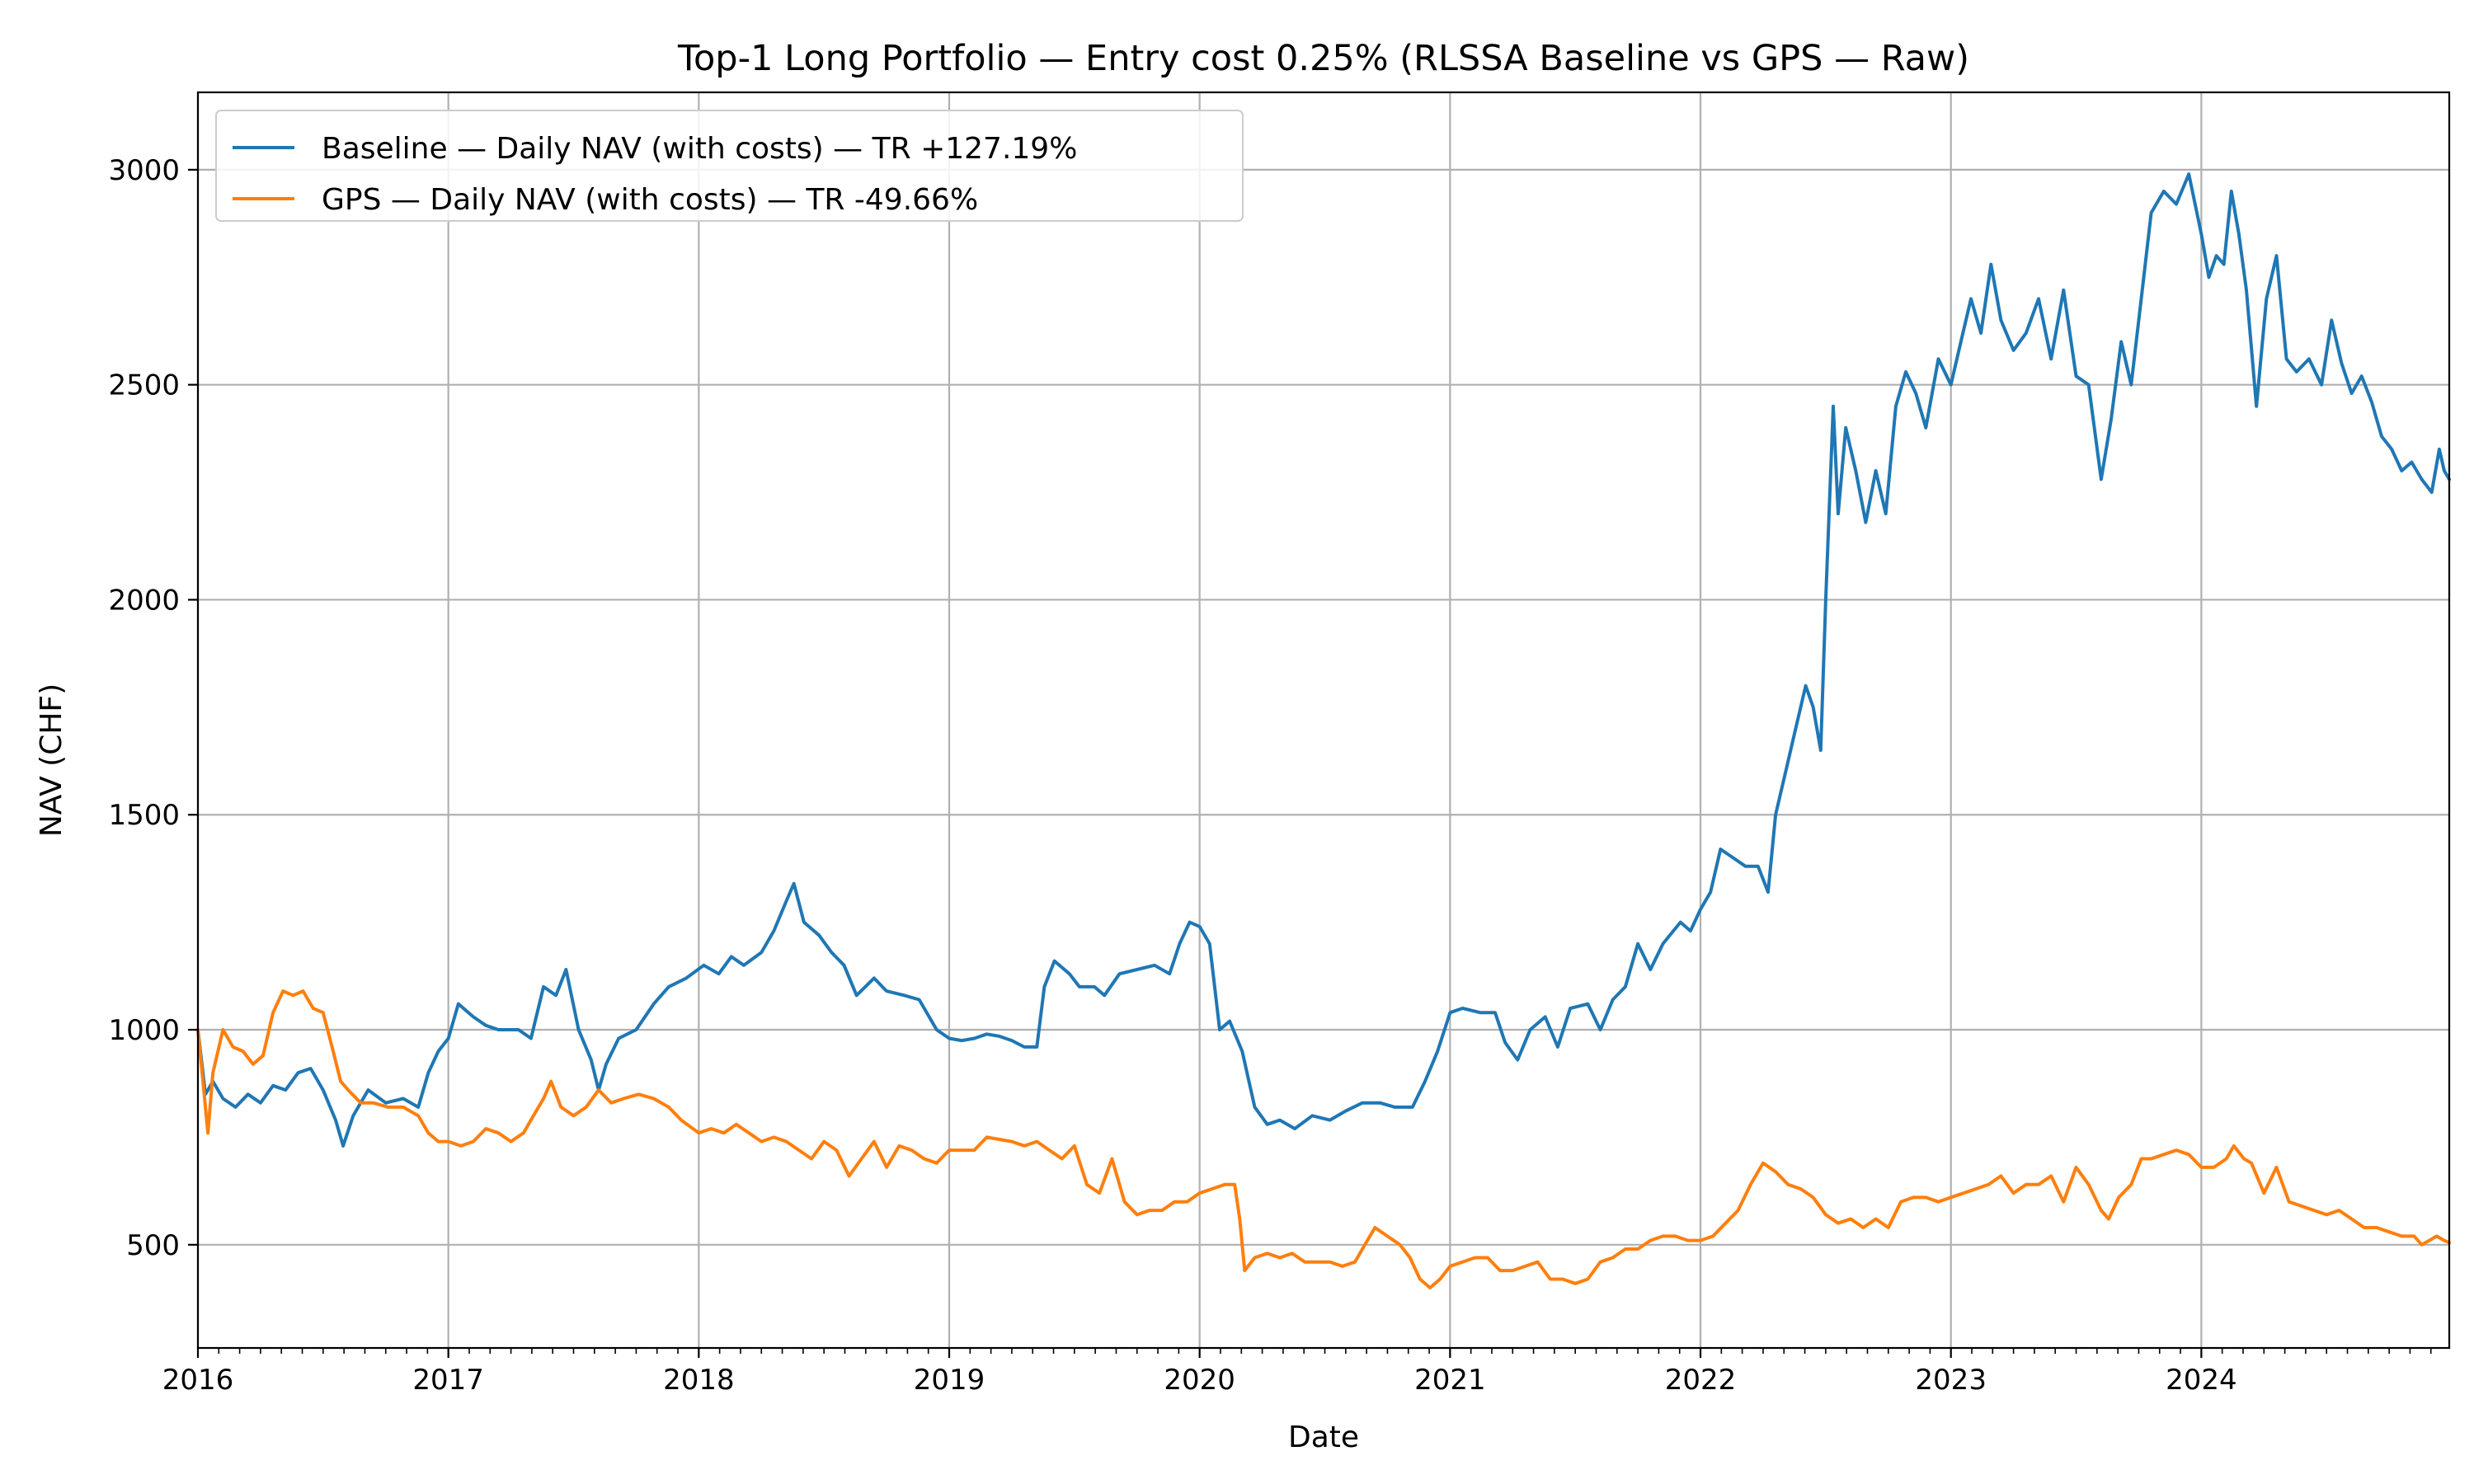 The height and width of the screenshot is (1484, 2474). Describe the element at coordinates (448, 1380) in the screenshot. I see `x-tick-label: 2017` at that location.